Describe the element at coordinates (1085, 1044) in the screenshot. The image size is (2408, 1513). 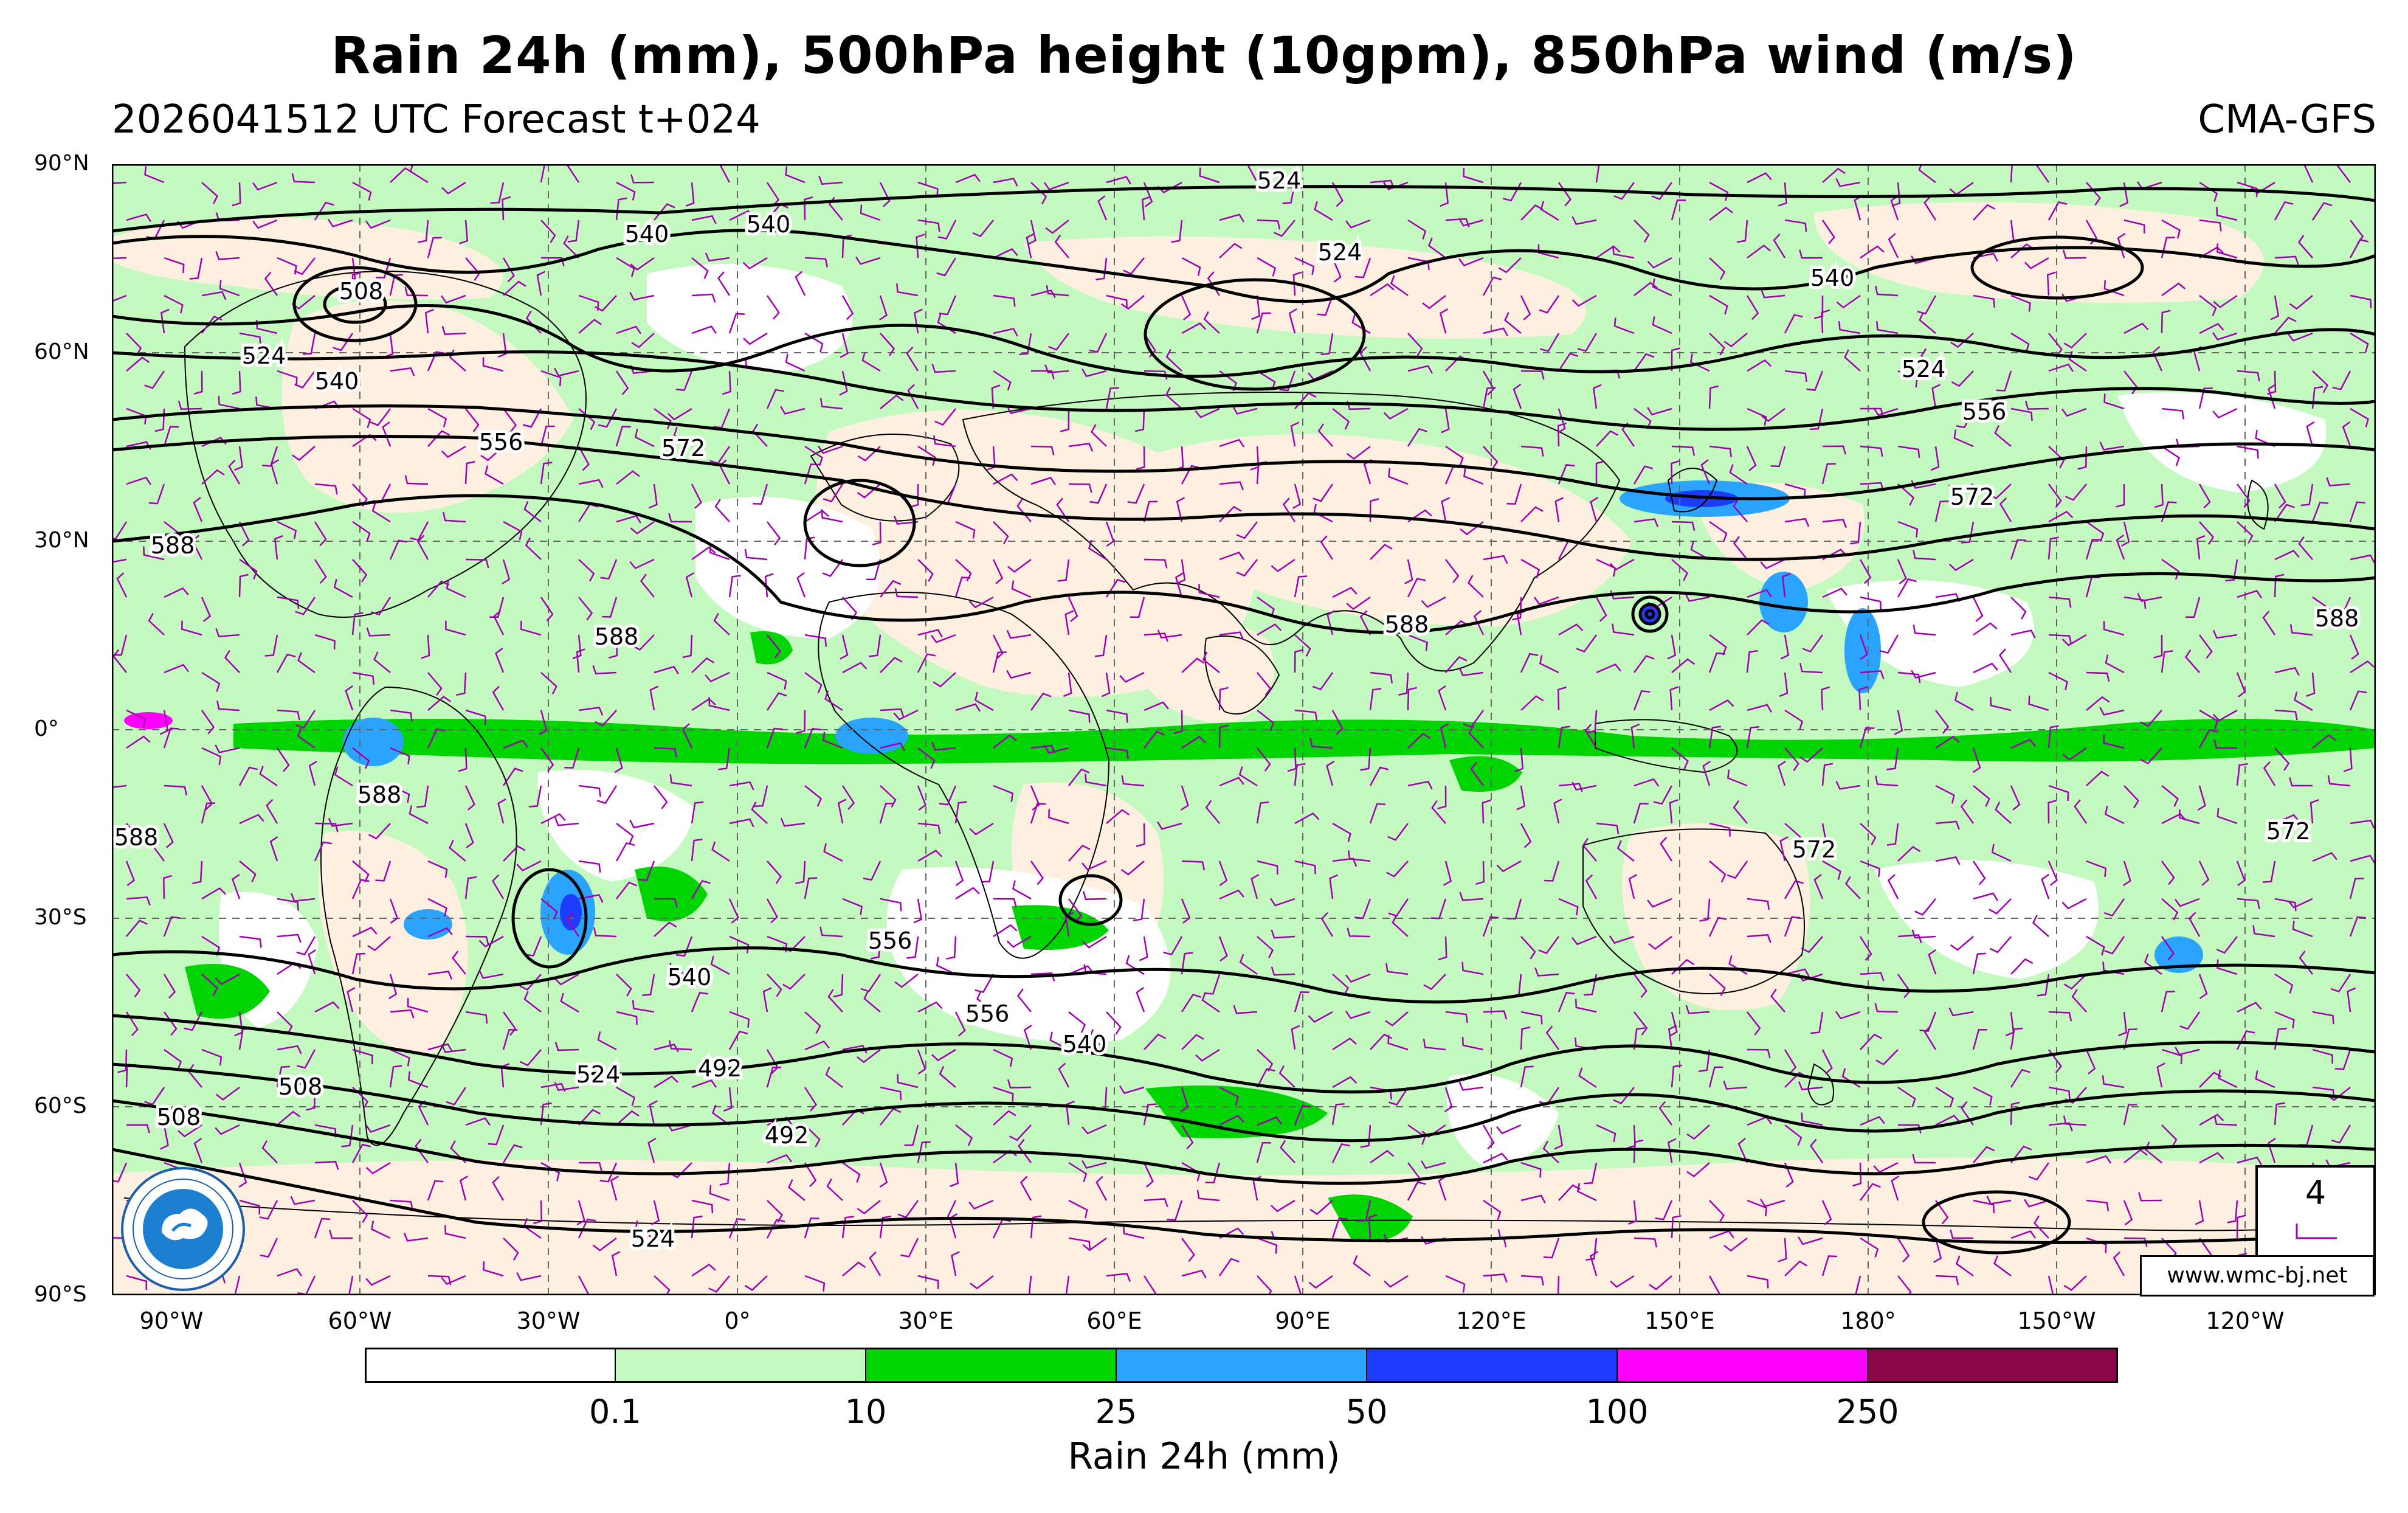
I see `contour-label: 540` at that location.